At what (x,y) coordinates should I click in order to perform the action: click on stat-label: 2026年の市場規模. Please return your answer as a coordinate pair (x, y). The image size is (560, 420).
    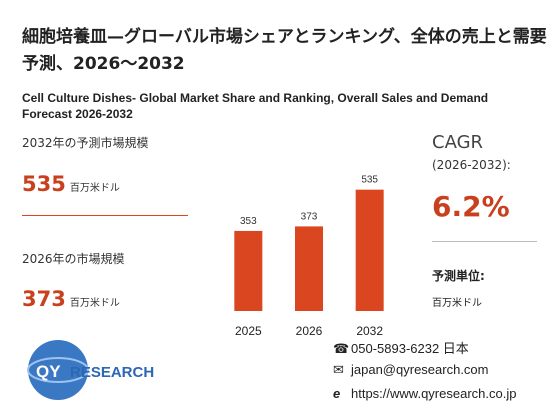
    Looking at the image, I should click on (73, 259).